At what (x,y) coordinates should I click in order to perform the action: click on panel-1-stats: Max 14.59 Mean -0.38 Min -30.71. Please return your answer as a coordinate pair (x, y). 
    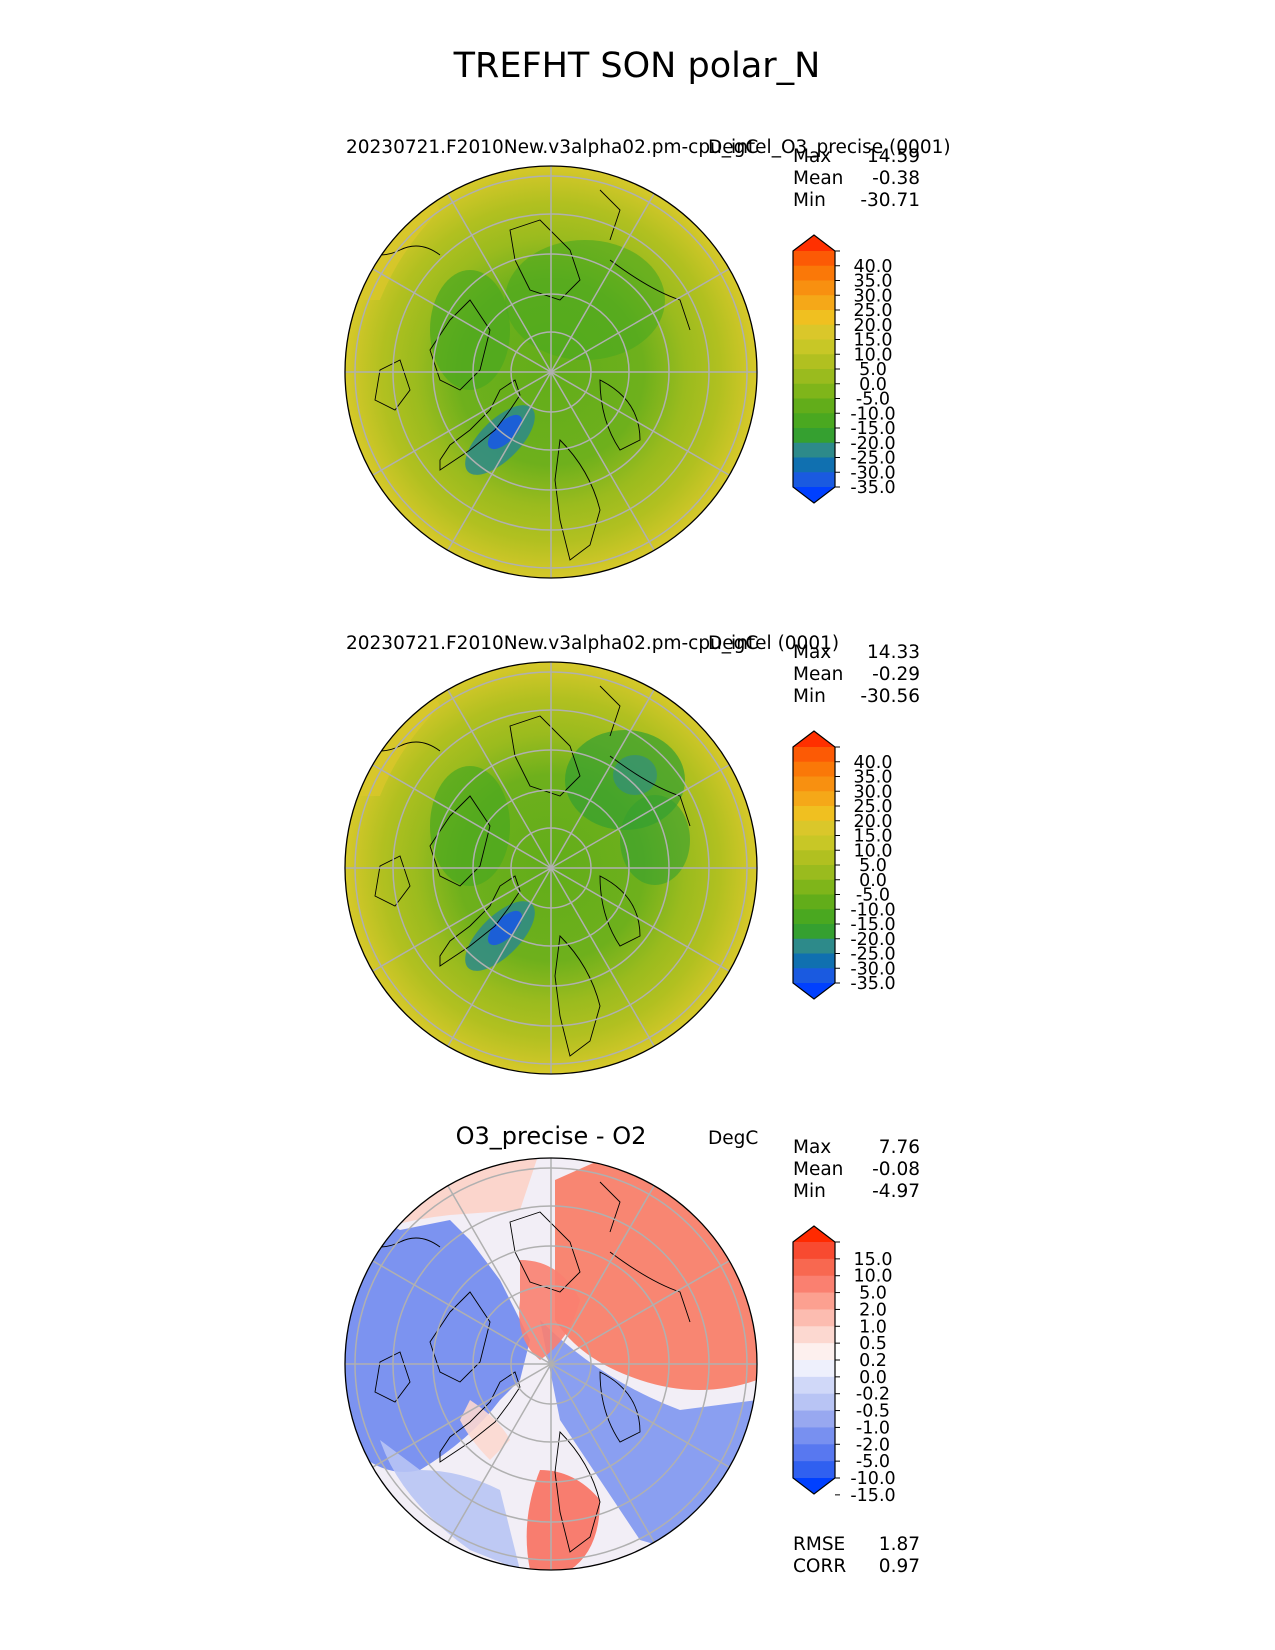
    Looking at the image, I should click on (856, 178).